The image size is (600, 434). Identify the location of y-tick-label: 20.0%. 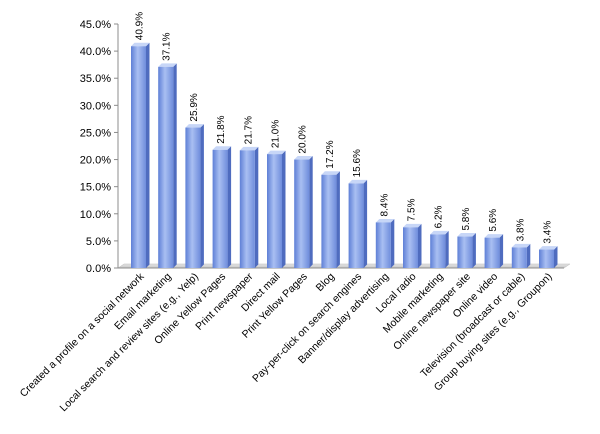
(95, 161).